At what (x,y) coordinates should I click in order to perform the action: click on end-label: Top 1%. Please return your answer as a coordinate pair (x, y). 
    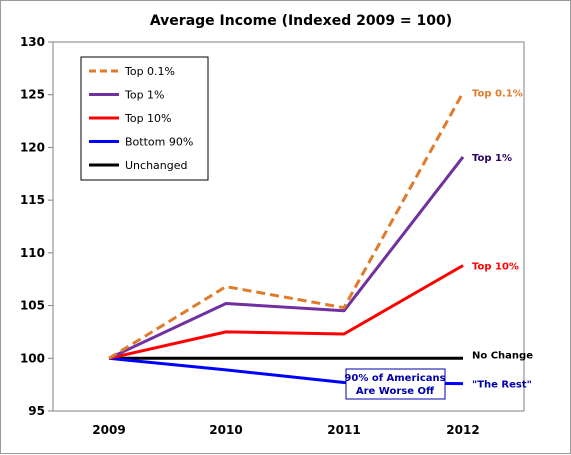
    Looking at the image, I should click on (492, 158).